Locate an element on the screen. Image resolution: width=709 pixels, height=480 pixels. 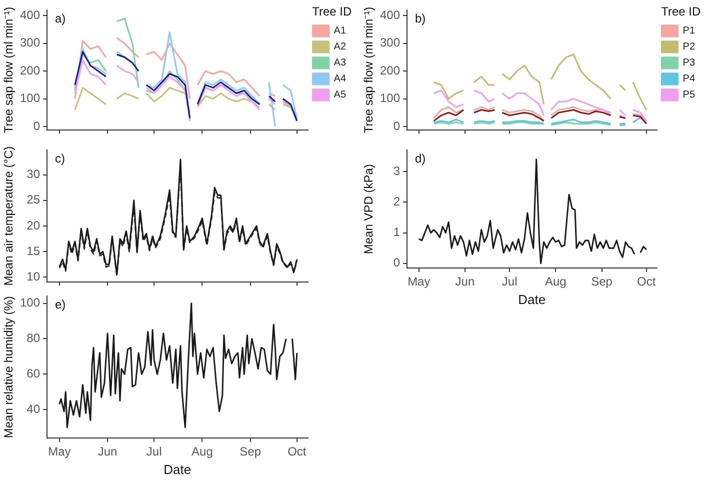
y-tick-label: 1 is located at coordinates (396, 232).